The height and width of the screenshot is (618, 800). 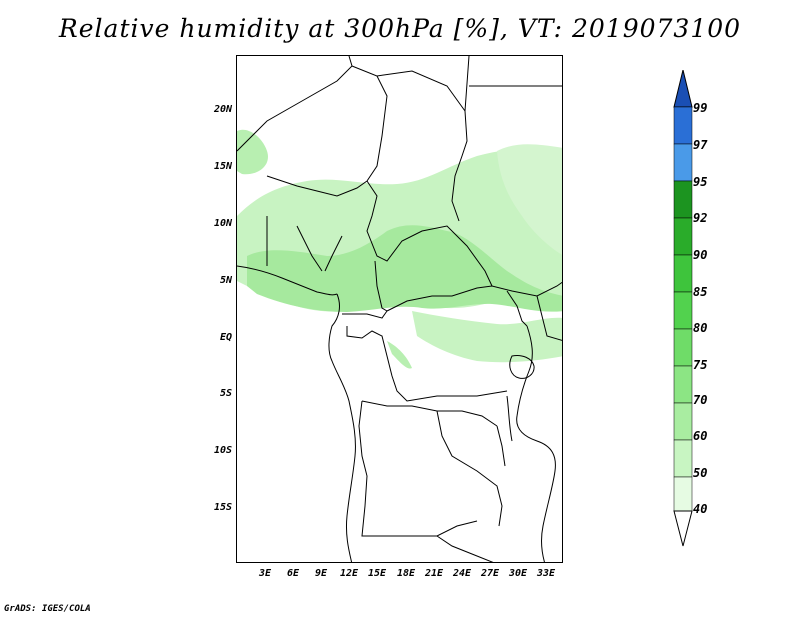 I want to click on colorbar-label-95: 95, so click(x=700, y=182).